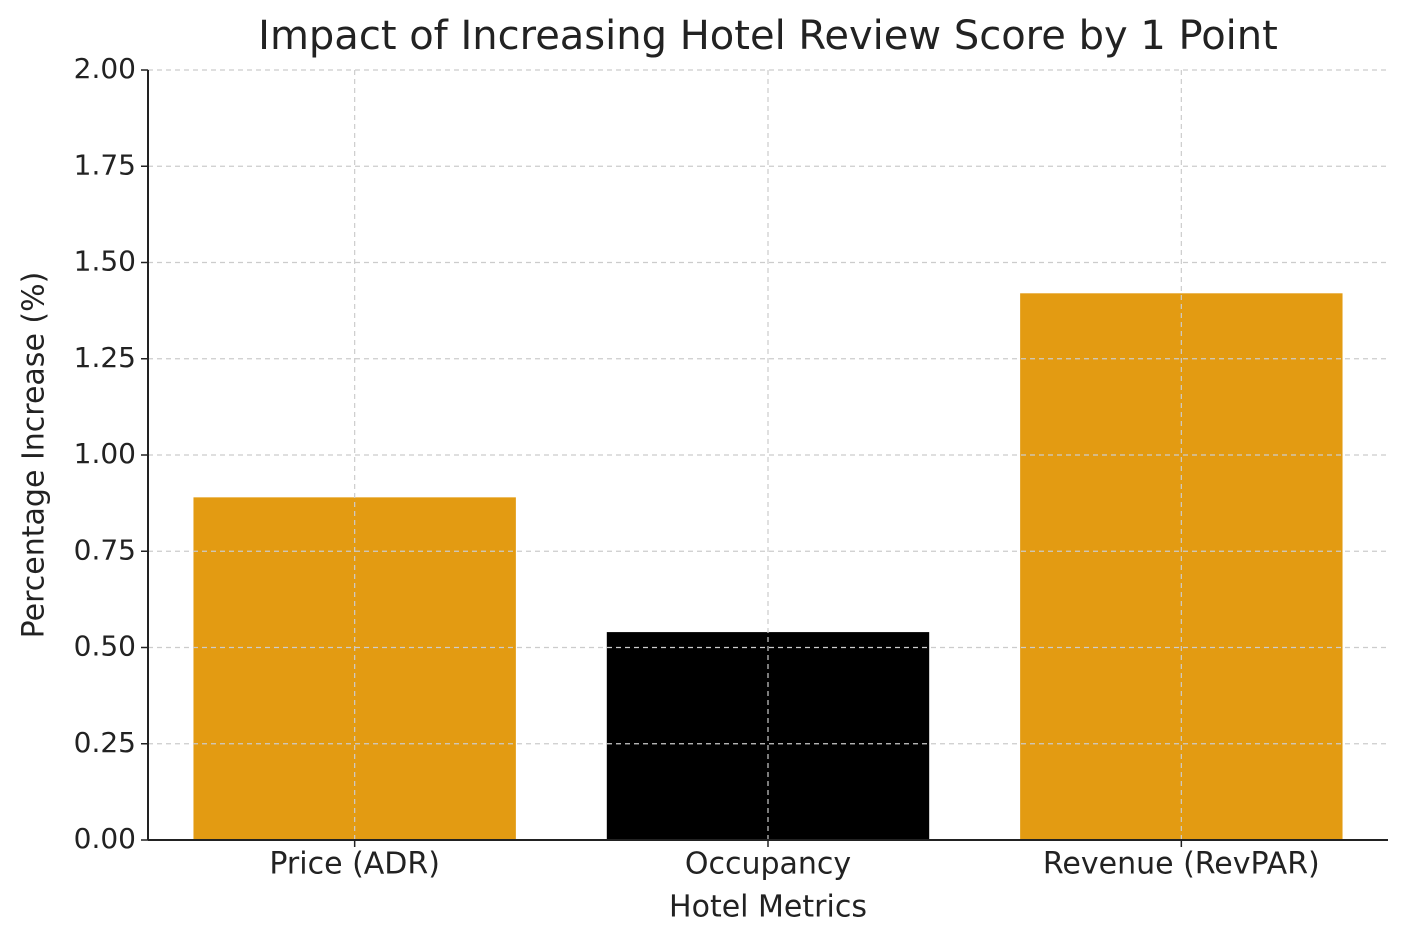 Image resolution: width=1408 pixels, height=947 pixels. I want to click on y-tick-label: 1.50, so click(105, 261).